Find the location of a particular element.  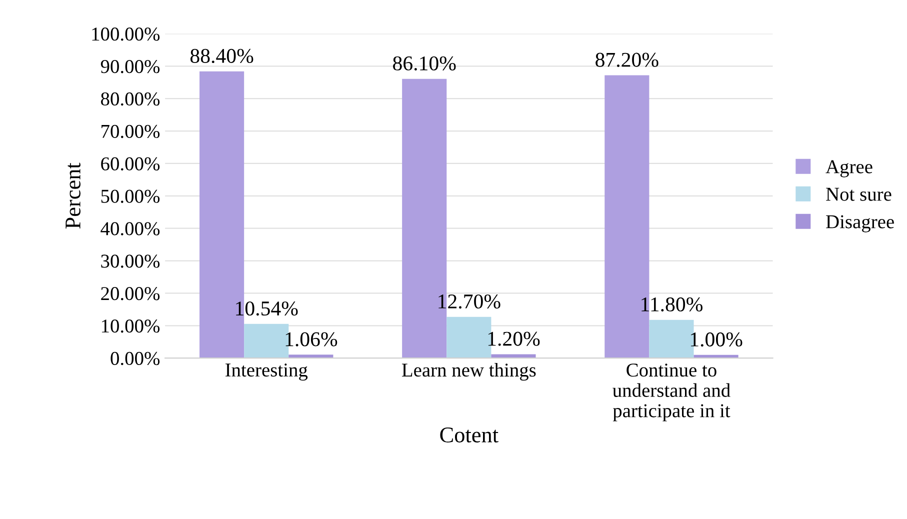

y-tick-label: 100.00% is located at coordinates (126, 34).